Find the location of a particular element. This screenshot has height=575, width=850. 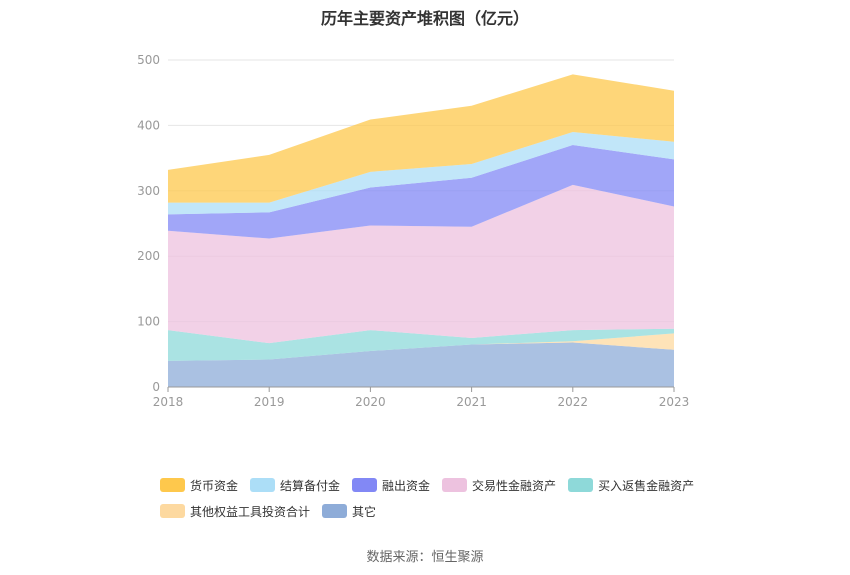

legend-item: 其他权益工具投资合计 is located at coordinates (235, 511).